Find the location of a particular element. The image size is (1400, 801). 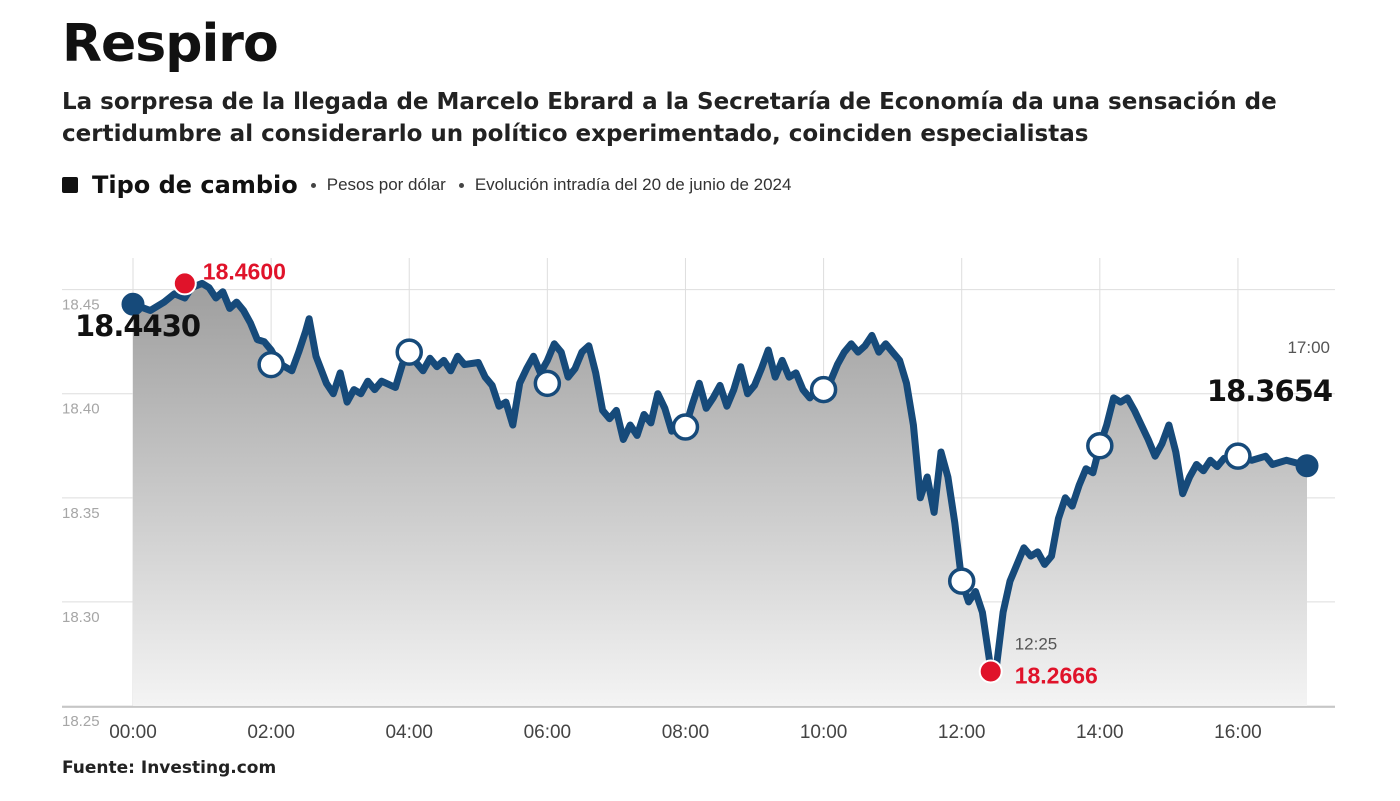

x-tick-label: 08:00 is located at coordinates (686, 732).